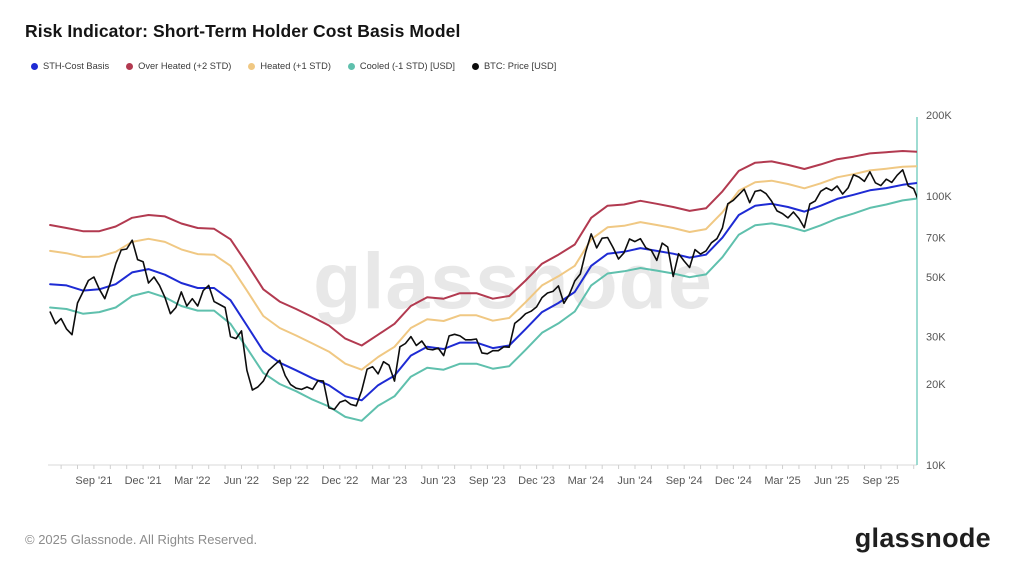 The height and width of the screenshot is (575, 1024). What do you see at coordinates (520, 66) in the screenshot?
I see `legend-label: BTC: Price [USD]` at bounding box center [520, 66].